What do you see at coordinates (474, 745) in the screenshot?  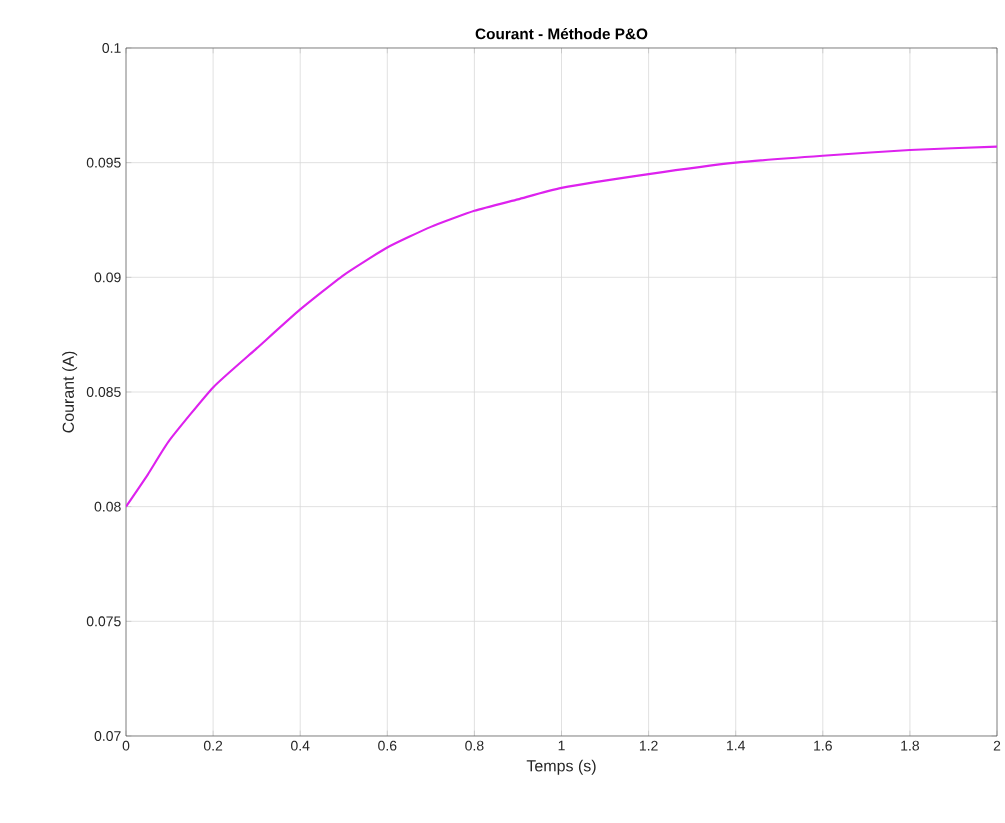 I see `x-tick-label: 0.8` at bounding box center [474, 745].